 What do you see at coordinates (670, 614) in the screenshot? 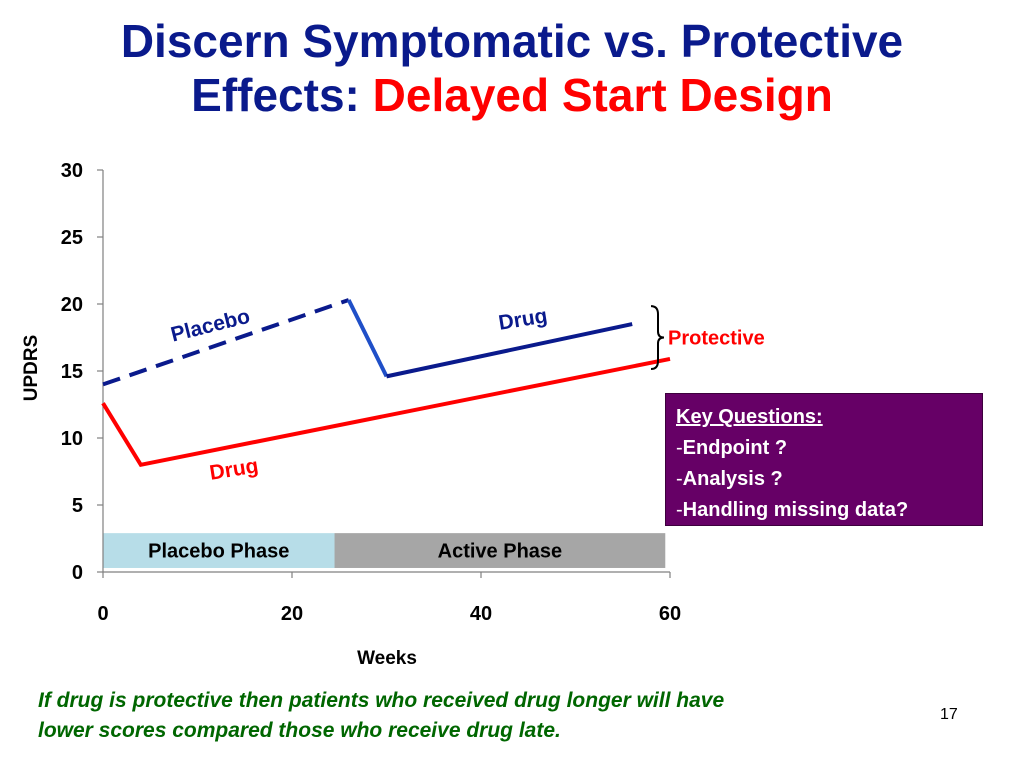
I see `x-tick-label: 60` at bounding box center [670, 614].